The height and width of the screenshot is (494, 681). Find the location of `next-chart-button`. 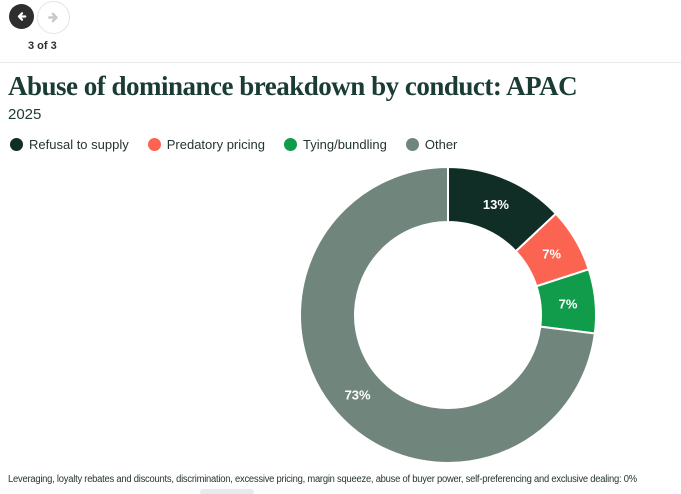

next-chart-button is located at coordinates (53, 17).